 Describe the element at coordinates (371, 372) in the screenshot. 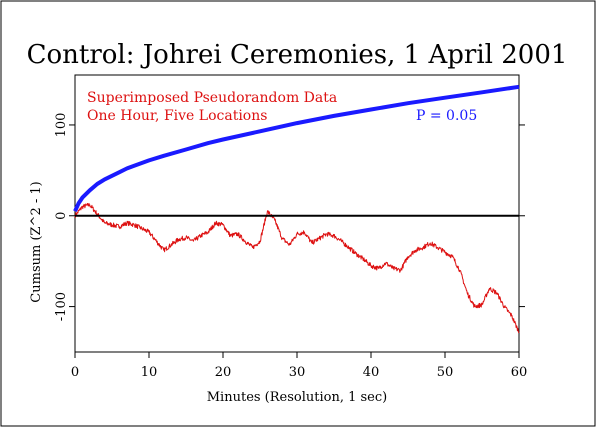

I see `x-tick-label: 40` at that location.